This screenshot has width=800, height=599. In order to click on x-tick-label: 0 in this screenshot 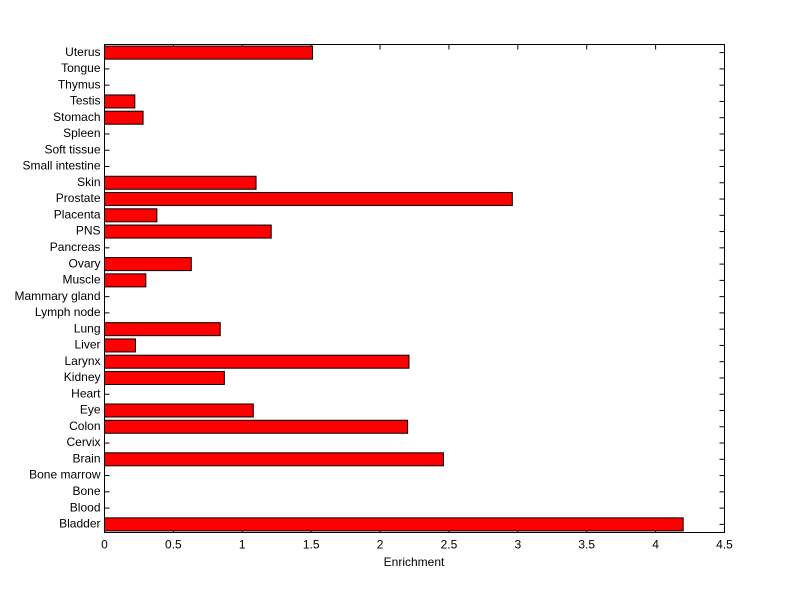, I will do `click(104, 545)`.